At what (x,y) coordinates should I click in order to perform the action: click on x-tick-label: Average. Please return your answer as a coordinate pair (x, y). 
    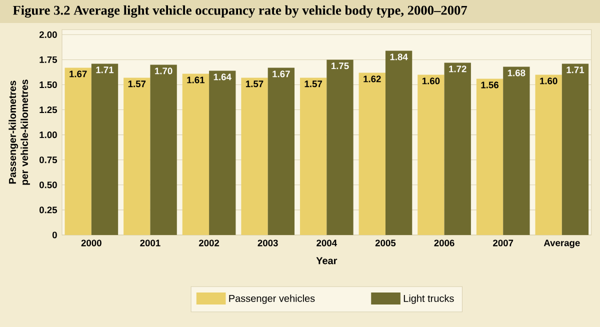
    Looking at the image, I should click on (562, 244).